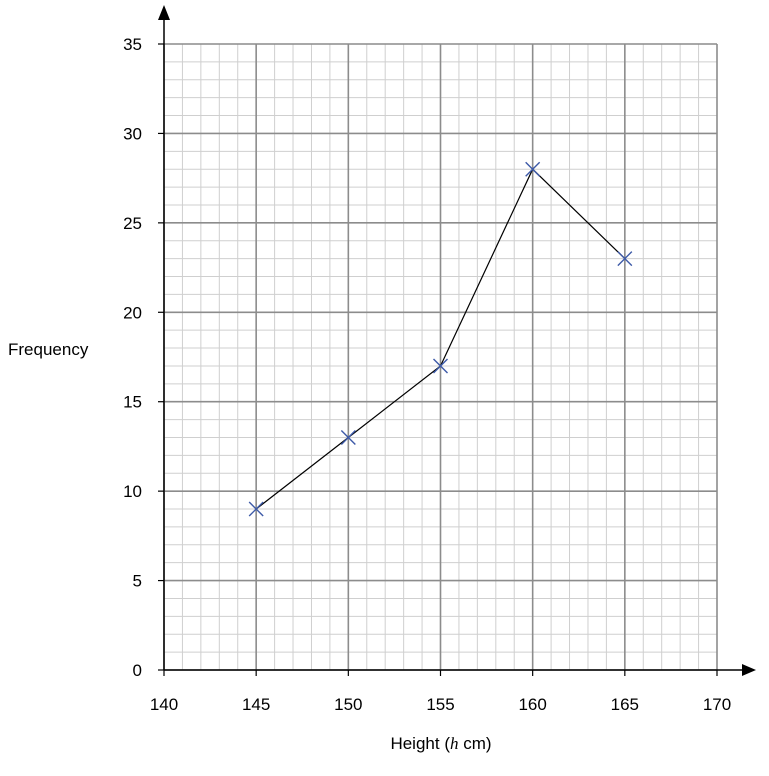 The width and height of the screenshot is (769, 776). What do you see at coordinates (625, 704) in the screenshot?
I see `x-tick-label: 165` at bounding box center [625, 704].